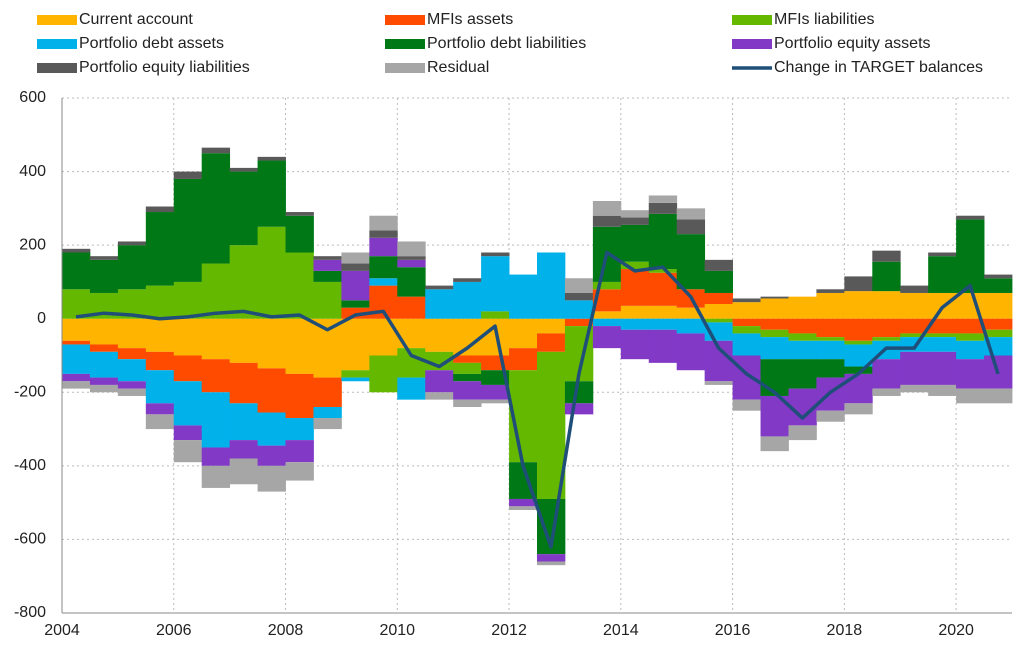 This screenshot has height=646, width=1017. I want to click on y-tick-label: 600, so click(32, 97).